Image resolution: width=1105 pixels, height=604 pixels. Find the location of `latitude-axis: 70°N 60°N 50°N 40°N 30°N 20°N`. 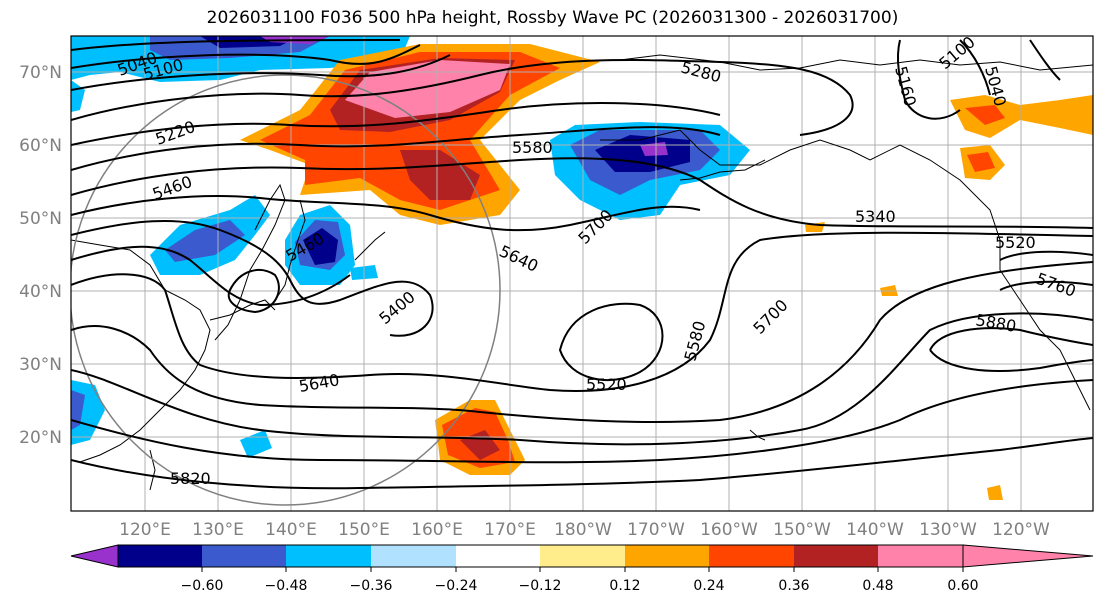

latitude-axis: 70°N 60°N 50°N 40°N 30°N 20°N is located at coordinates (40, 255).